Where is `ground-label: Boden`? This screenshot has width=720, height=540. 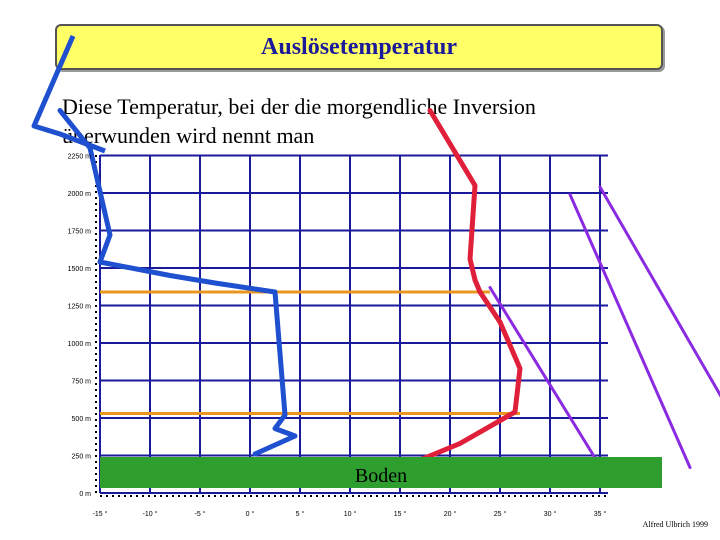
ground-label: Boden is located at coordinates (381, 476).